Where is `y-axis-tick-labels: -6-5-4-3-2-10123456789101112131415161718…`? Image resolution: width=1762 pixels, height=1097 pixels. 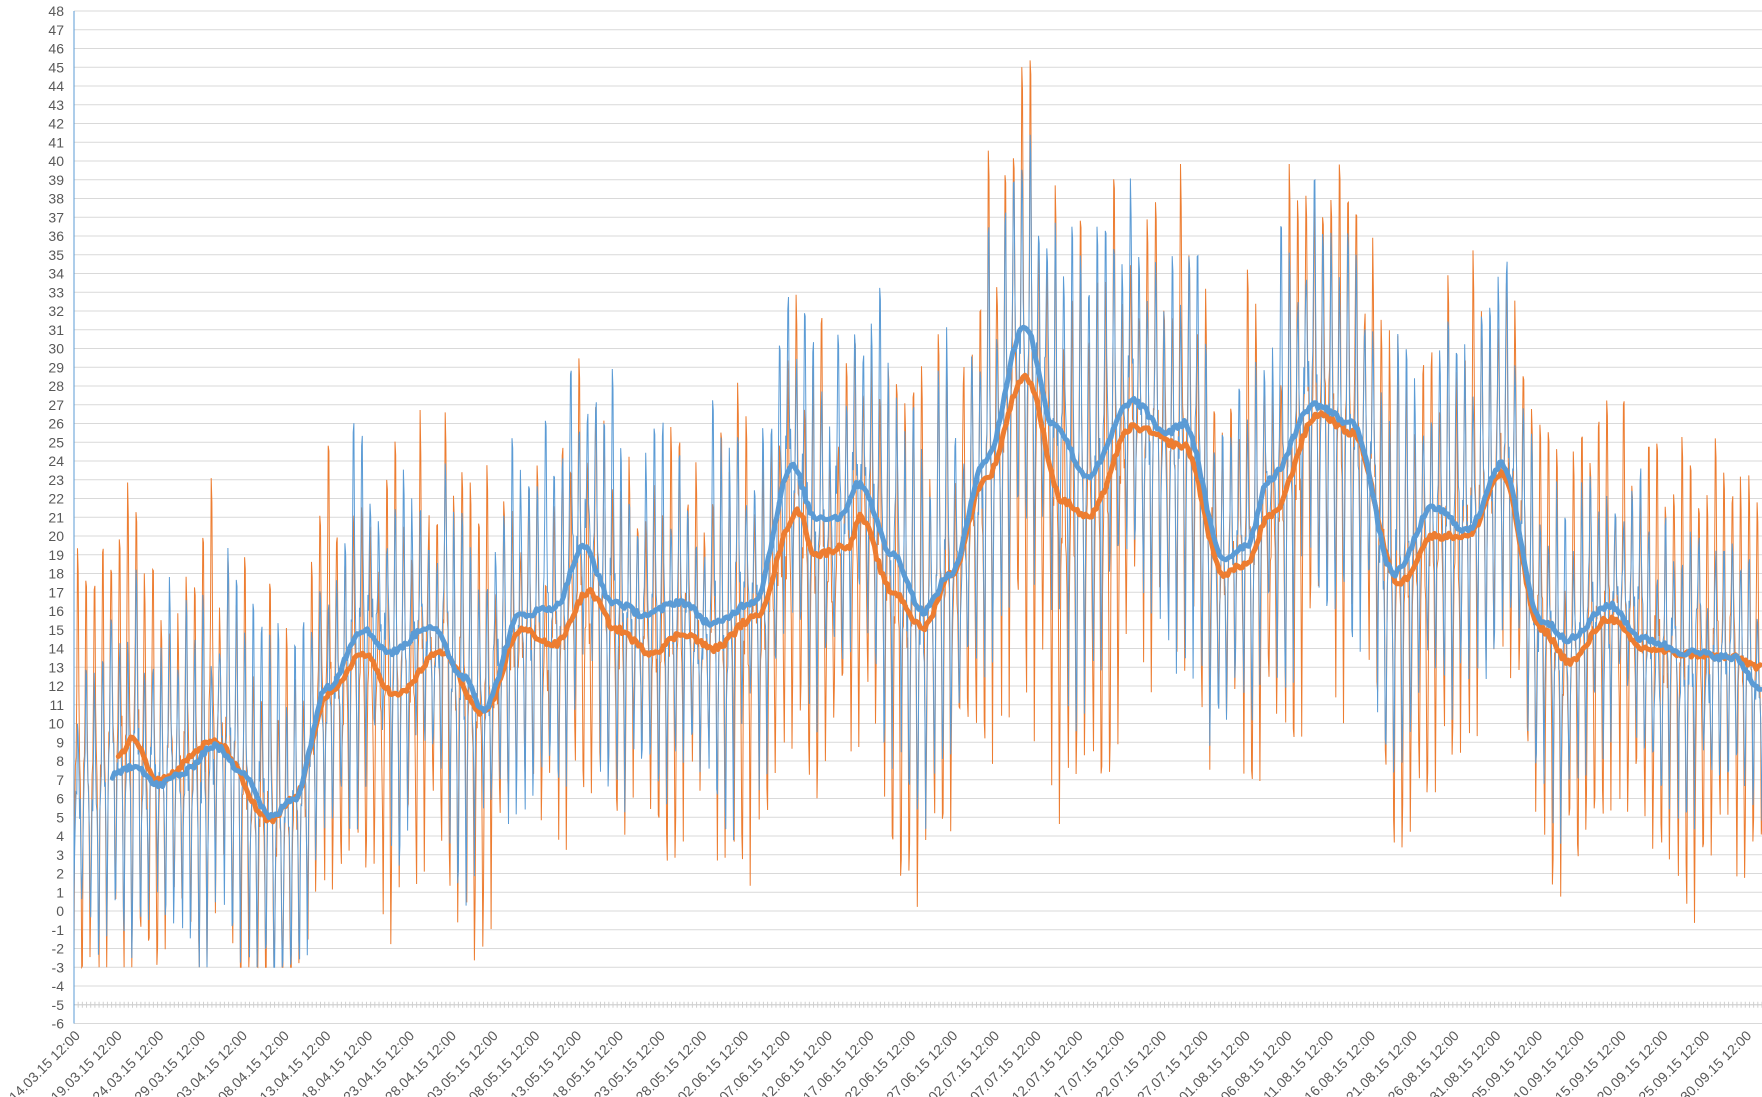
y-axis-tick-labels: -6-5-4-3-2-10123456789101112131415161718… is located at coordinates (56, 517).